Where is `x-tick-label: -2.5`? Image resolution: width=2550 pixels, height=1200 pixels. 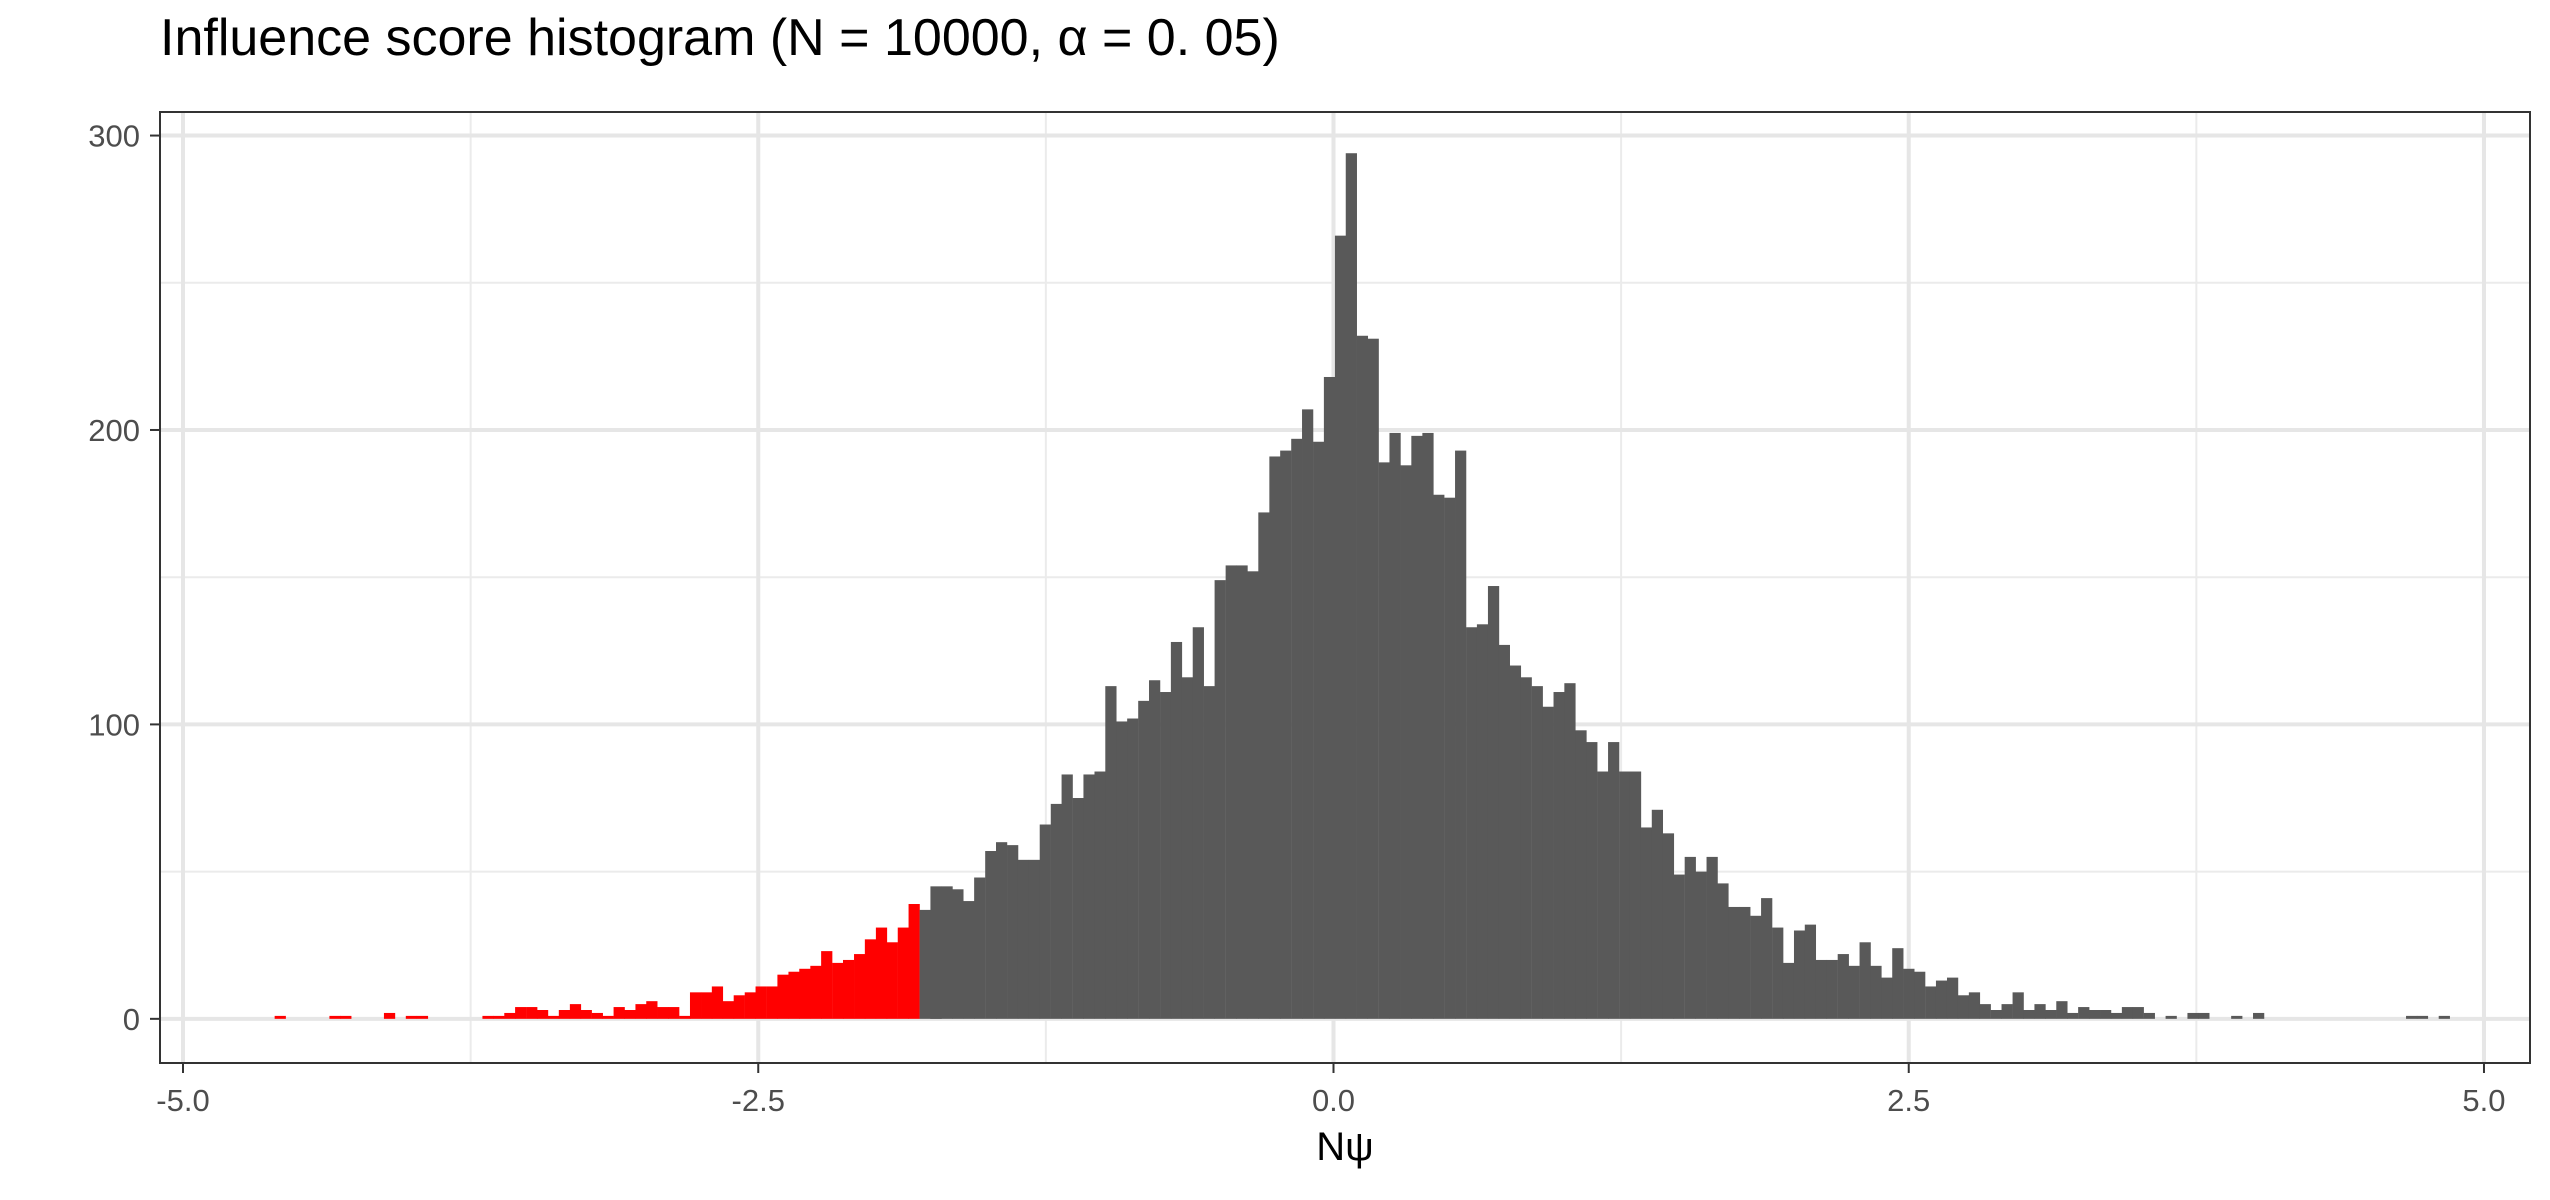 x-tick-label: -2.5 is located at coordinates (758, 1100).